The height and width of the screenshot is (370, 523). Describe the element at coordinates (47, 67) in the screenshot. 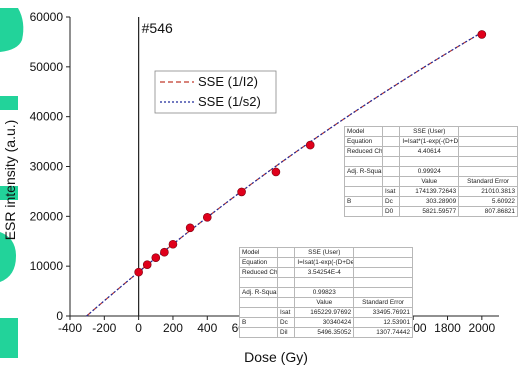

I see `y-tick-label: 50000` at that location.